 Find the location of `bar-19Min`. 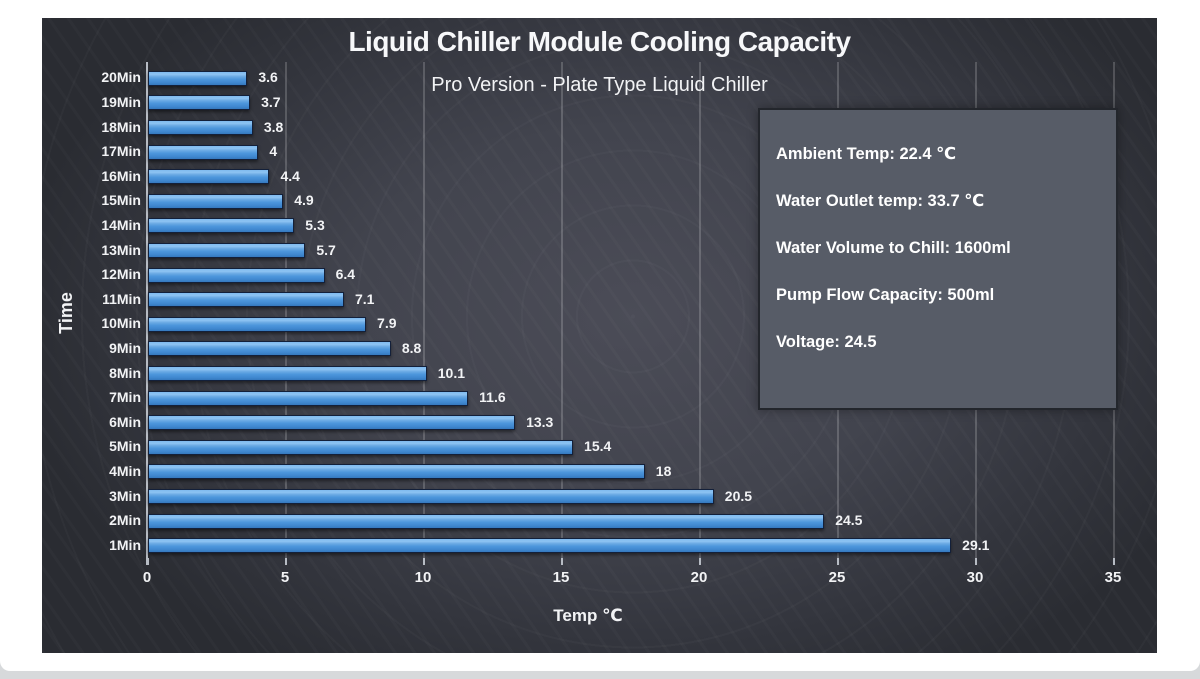

bar-19Min is located at coordinates (199, 103).